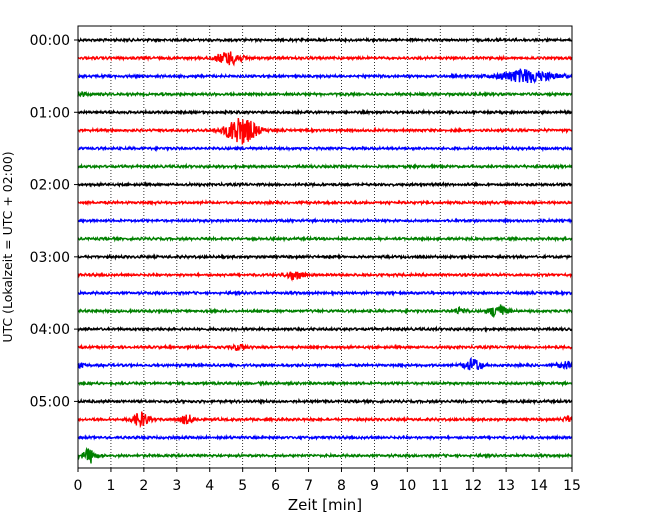 Image resolution: width=650 pixels, height=520 pixels. Describe the element at coordinates (143, 486) in the screenshot. I see `x-tick-label-2: 2` at that location.